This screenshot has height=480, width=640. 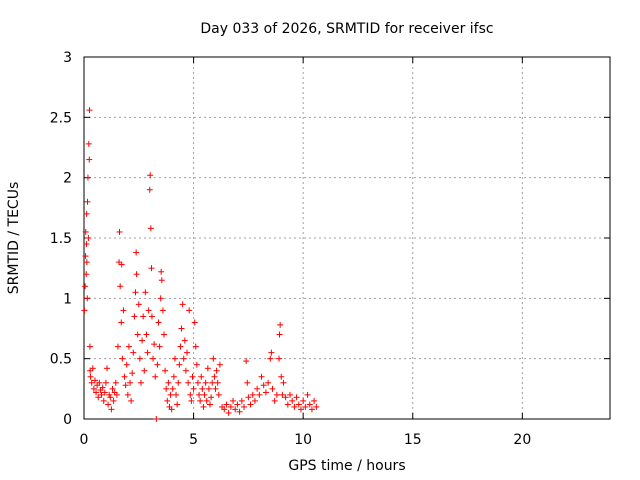 I want to click on x-axis-label: GPS time / hours, so click(x=346, y=466).